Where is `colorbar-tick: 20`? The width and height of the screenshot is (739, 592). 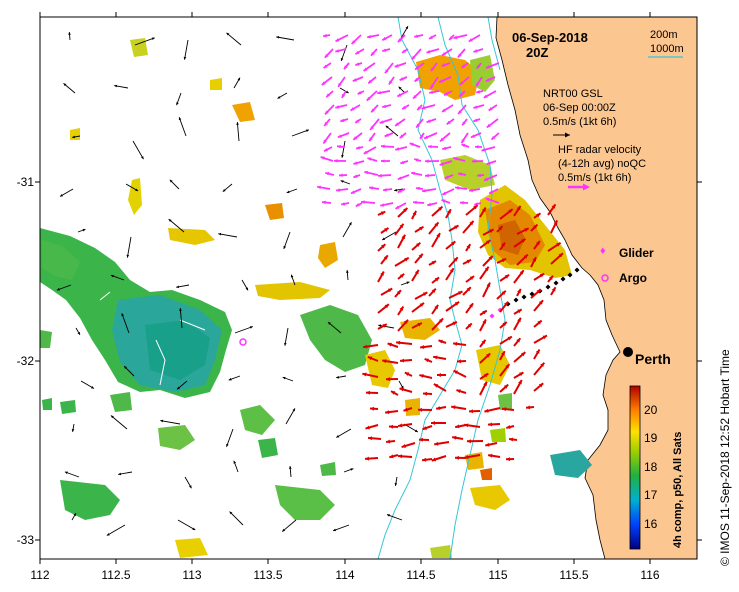 colorbar-tick: 20 is located at coordinates (651, 410).